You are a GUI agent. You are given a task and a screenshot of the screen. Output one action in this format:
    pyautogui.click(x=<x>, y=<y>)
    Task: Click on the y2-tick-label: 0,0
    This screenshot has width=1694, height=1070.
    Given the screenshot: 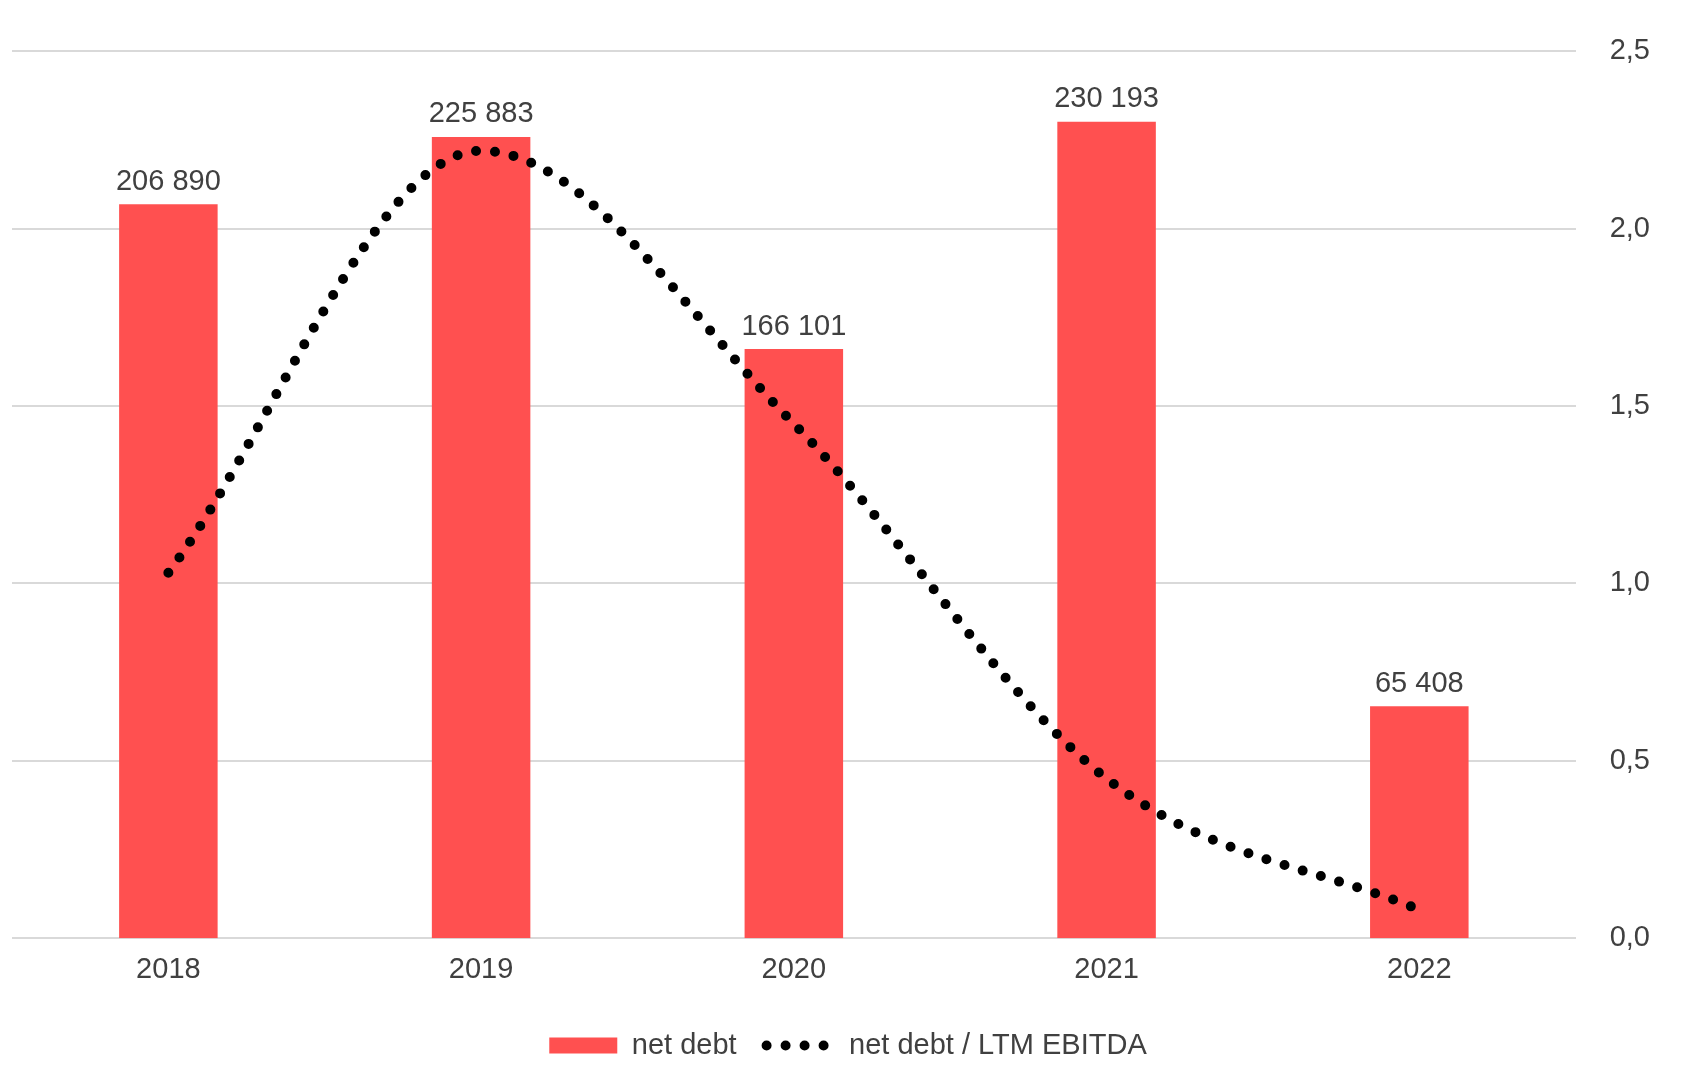 What is the action you would take?
    pyautogui.click(x=1630, y=936)
    